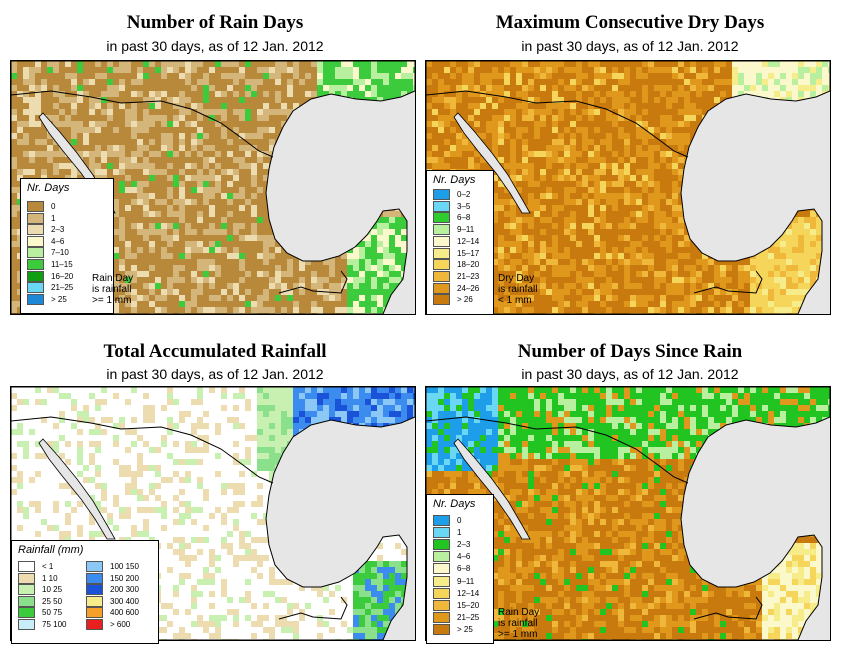 The height and width of the screenshot is (658, 846). Describe the element at coordinates (468, 253) in the screenshot. I see `legend-label: 15–17` at that location.